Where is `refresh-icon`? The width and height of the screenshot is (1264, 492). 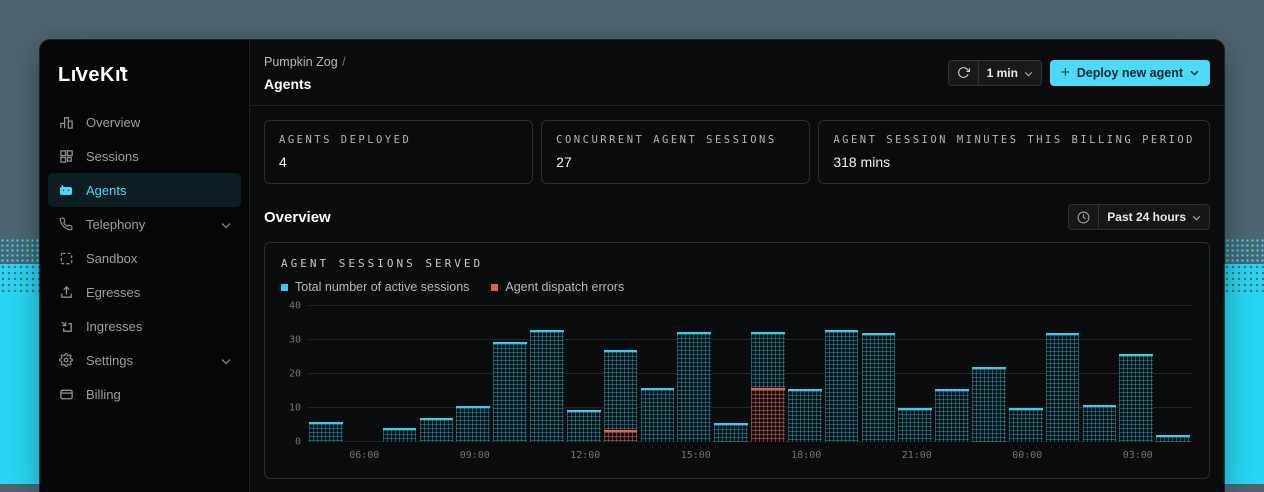 refresh-icon is located at coordinates (963, 73).